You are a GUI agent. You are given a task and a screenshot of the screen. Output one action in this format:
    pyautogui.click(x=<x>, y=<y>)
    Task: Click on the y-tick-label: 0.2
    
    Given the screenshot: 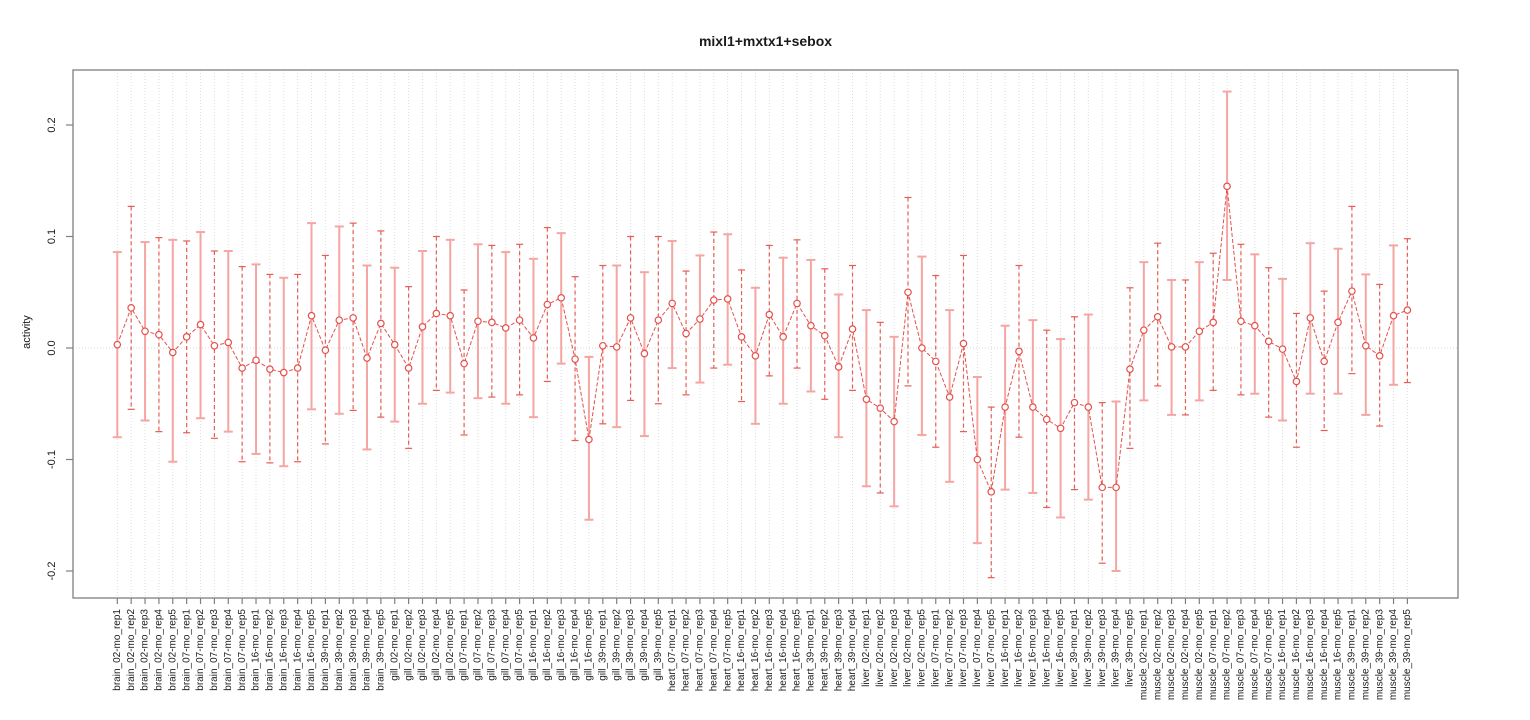 What is the action you would take?
    pyautogui.click(x=52, y=124)
    